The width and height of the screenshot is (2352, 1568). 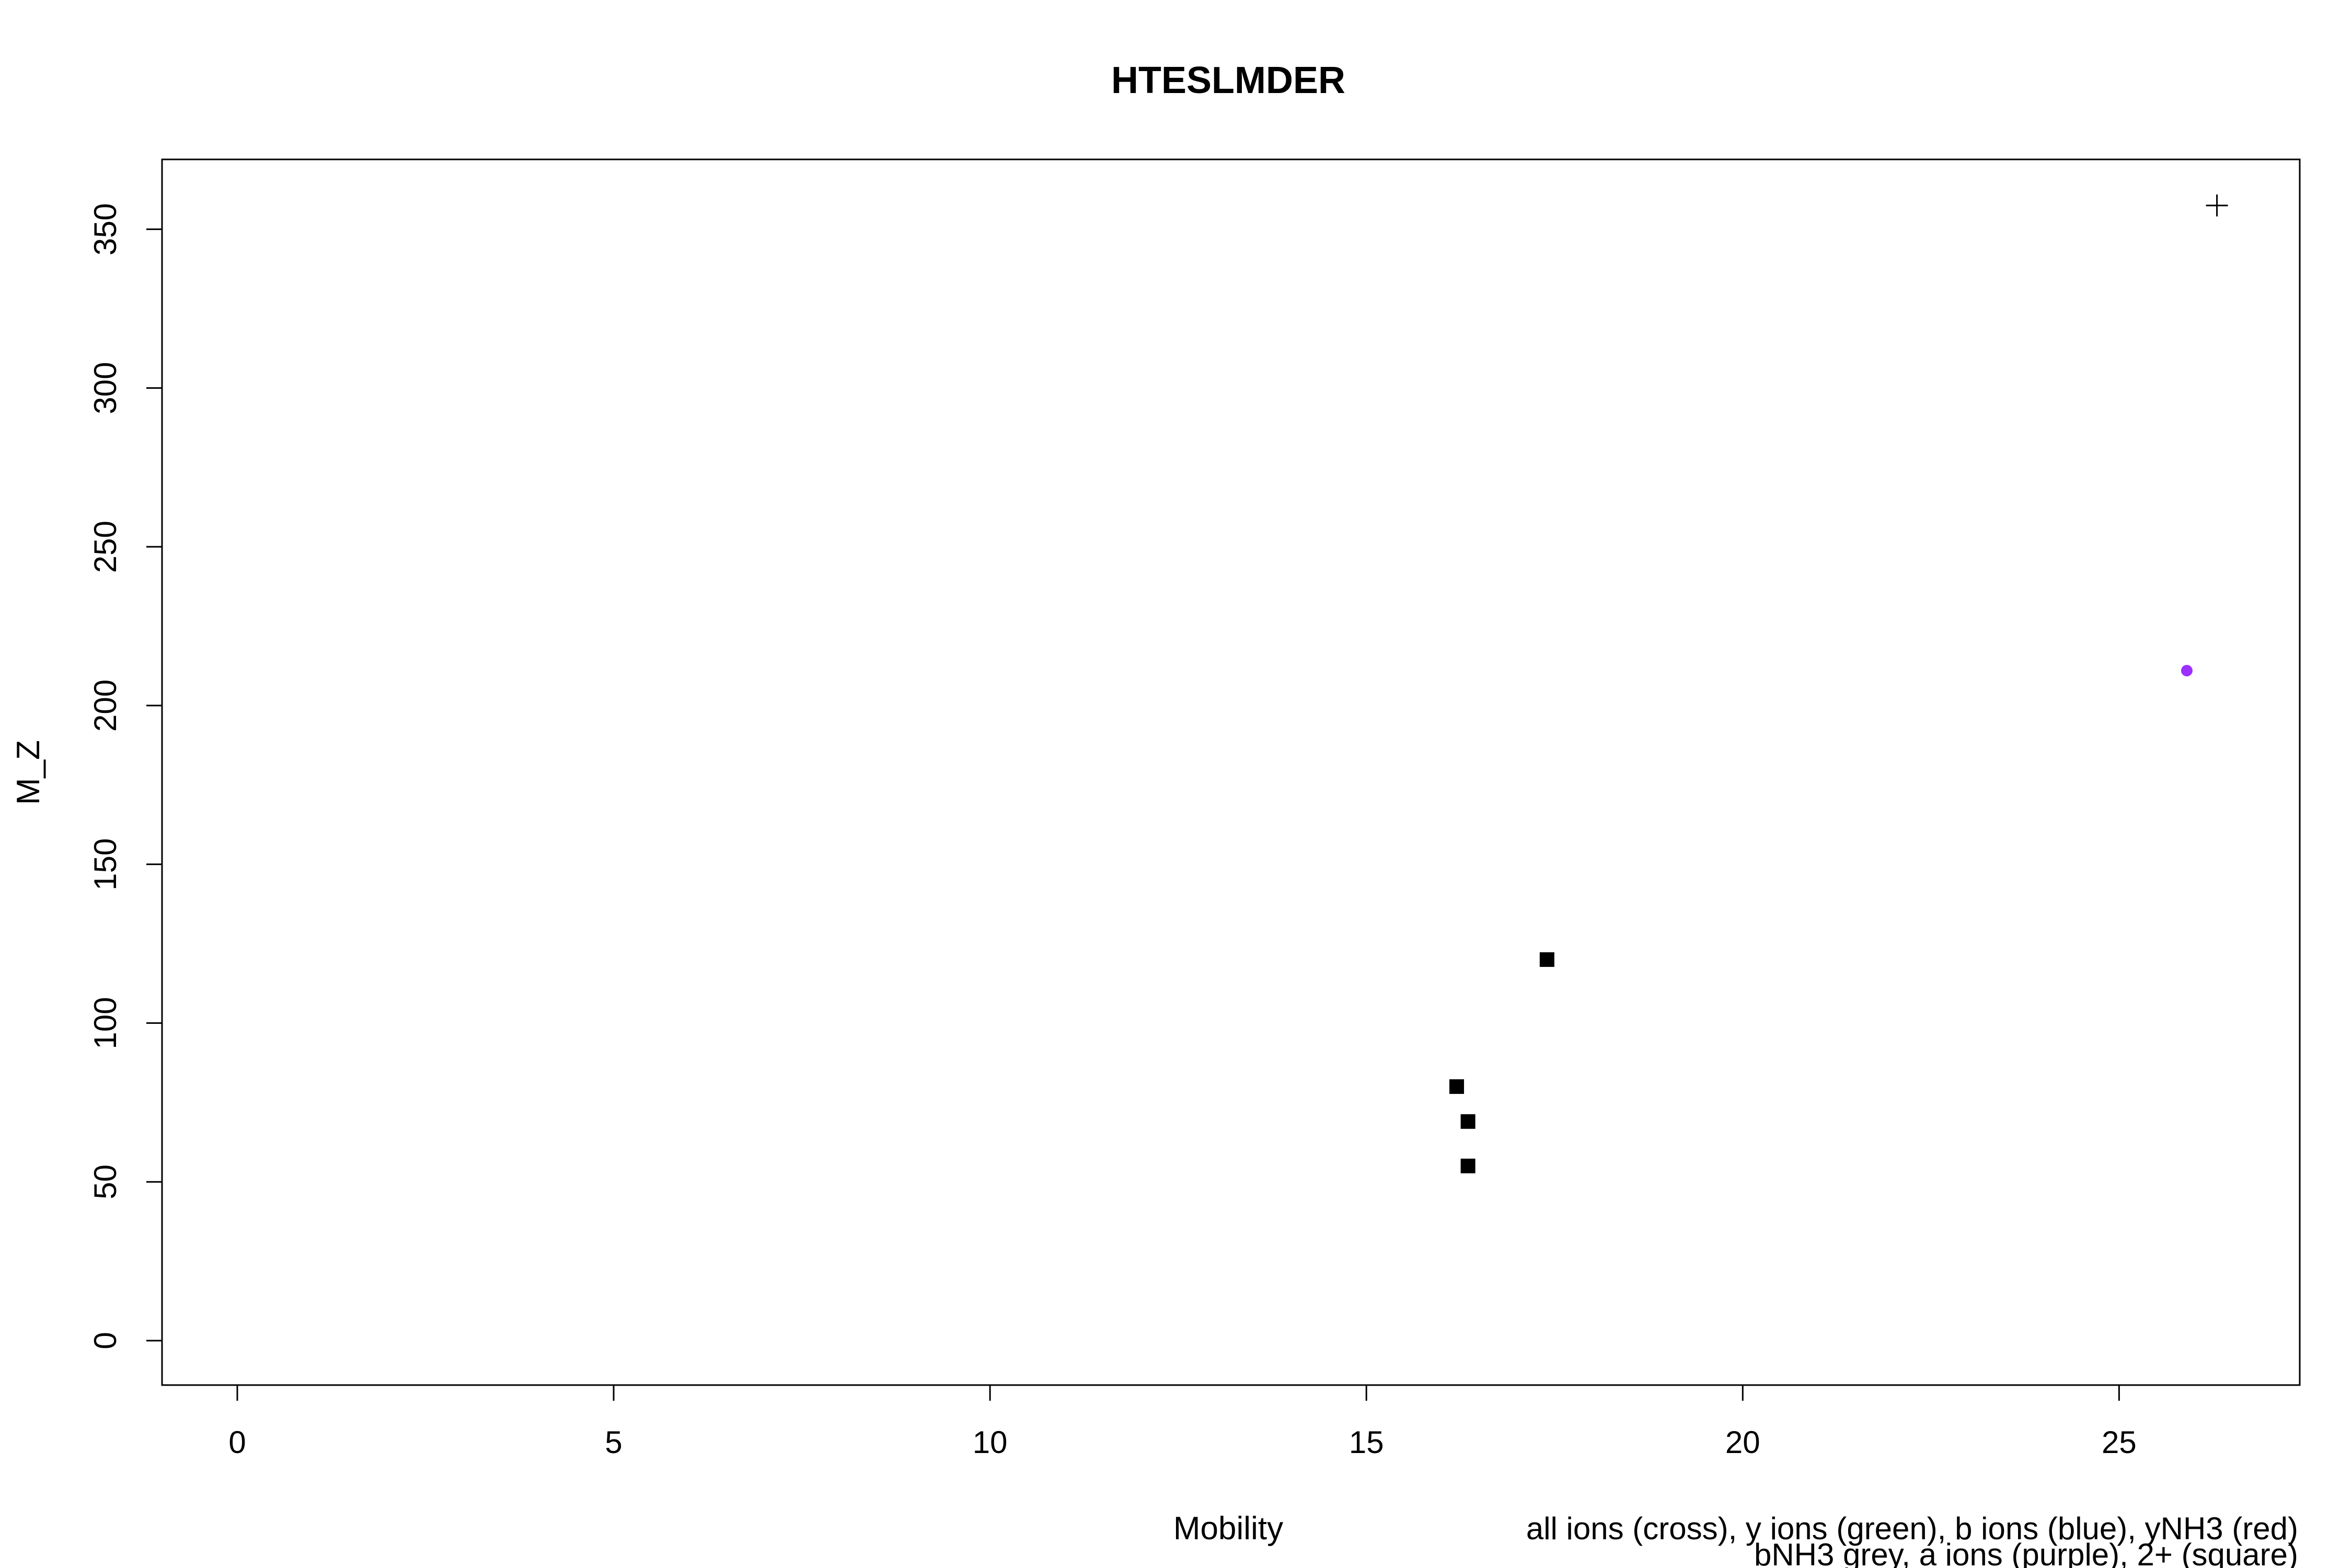 What do you see at coordinates (105, 1023) in the screenshot?
I see `y-tick-label: 100` at bounding box center [105, 1023].